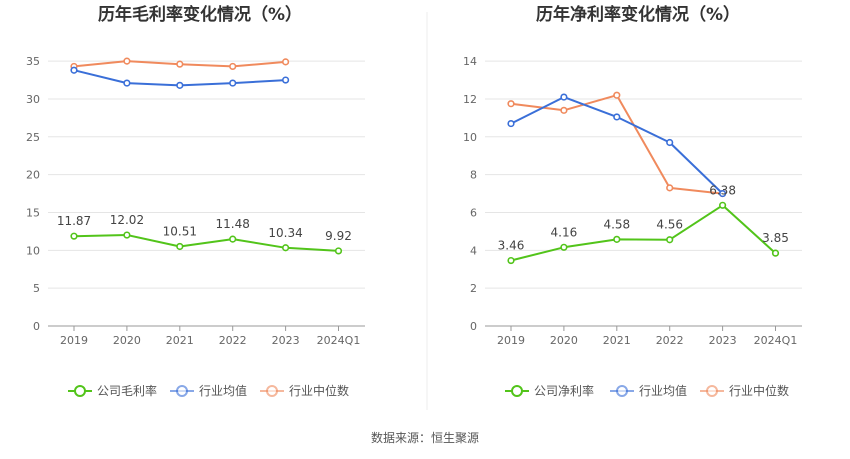 The width and height of the screenshot is (850, 459). I want to click on median-series-line, so click(616, 144).